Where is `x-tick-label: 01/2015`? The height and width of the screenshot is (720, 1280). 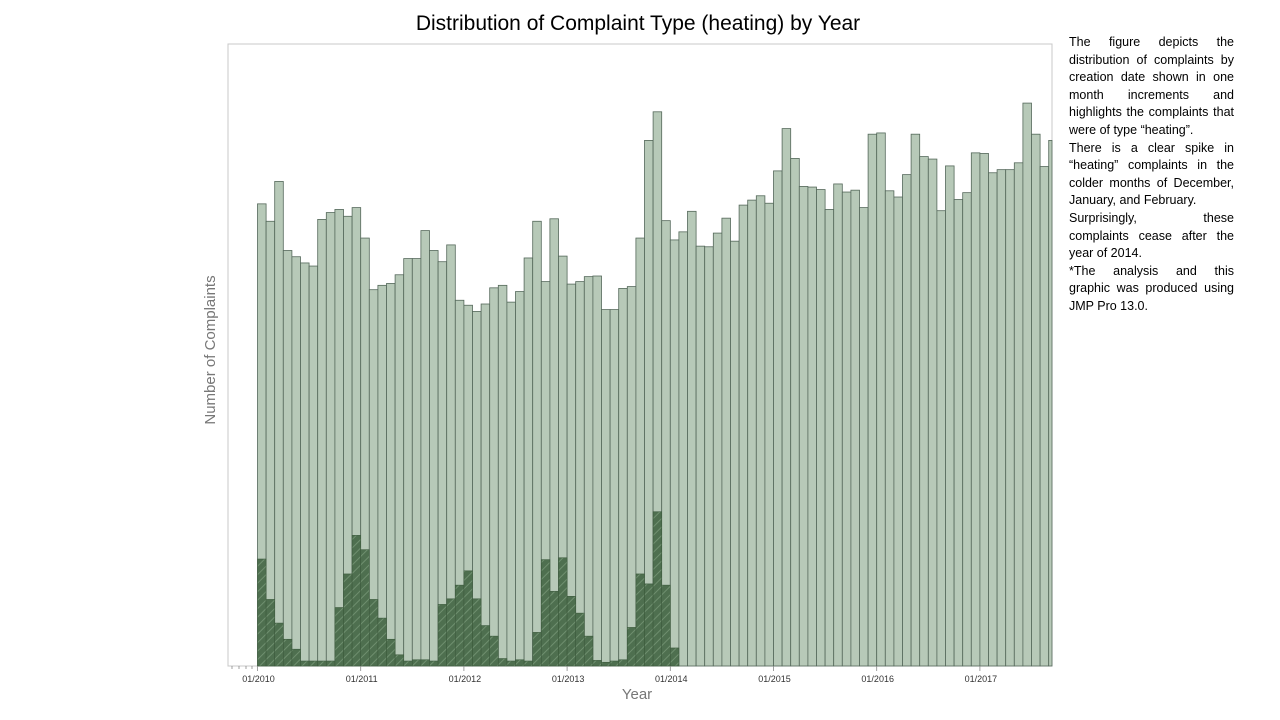
x-tick-label: 01/2015 is located at coordinates (774, 679).